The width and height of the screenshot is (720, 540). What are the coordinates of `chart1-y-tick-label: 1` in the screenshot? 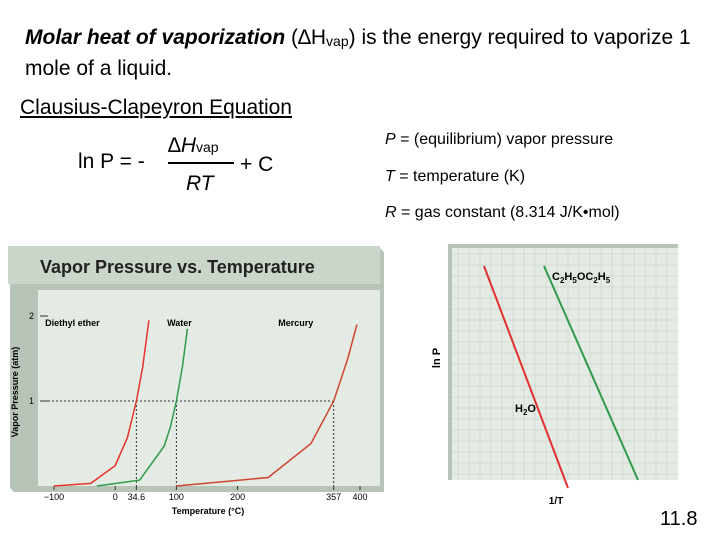 It's located at (31, 401).